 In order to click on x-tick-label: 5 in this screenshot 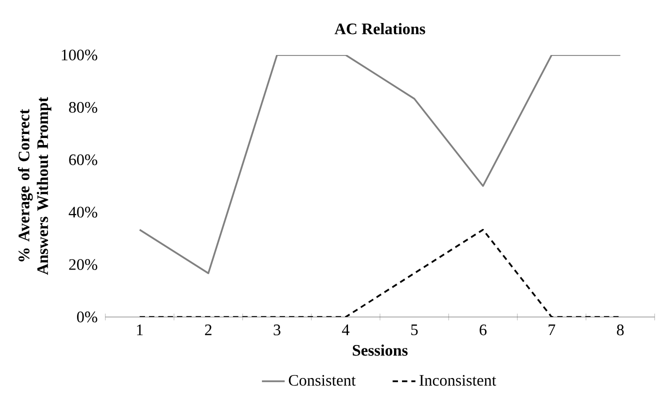, I will do `click(414, 330)`.